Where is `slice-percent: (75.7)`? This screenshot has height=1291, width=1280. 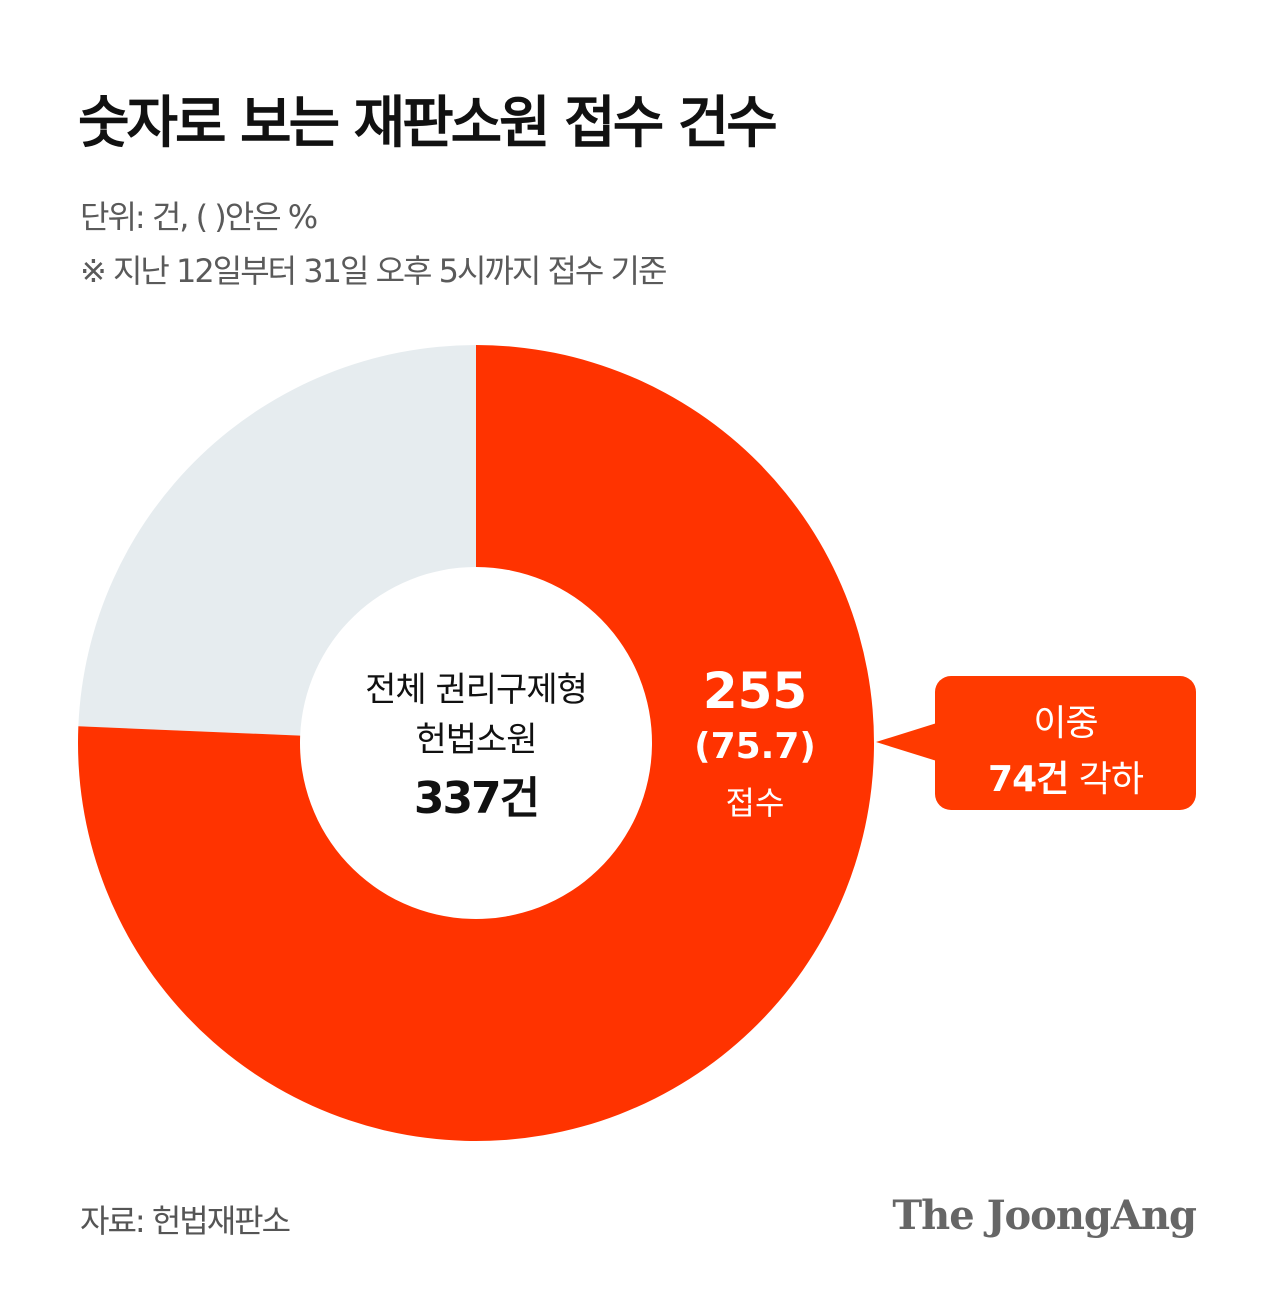
slice-percent: (75.7) is located at coordinates (755, 746).